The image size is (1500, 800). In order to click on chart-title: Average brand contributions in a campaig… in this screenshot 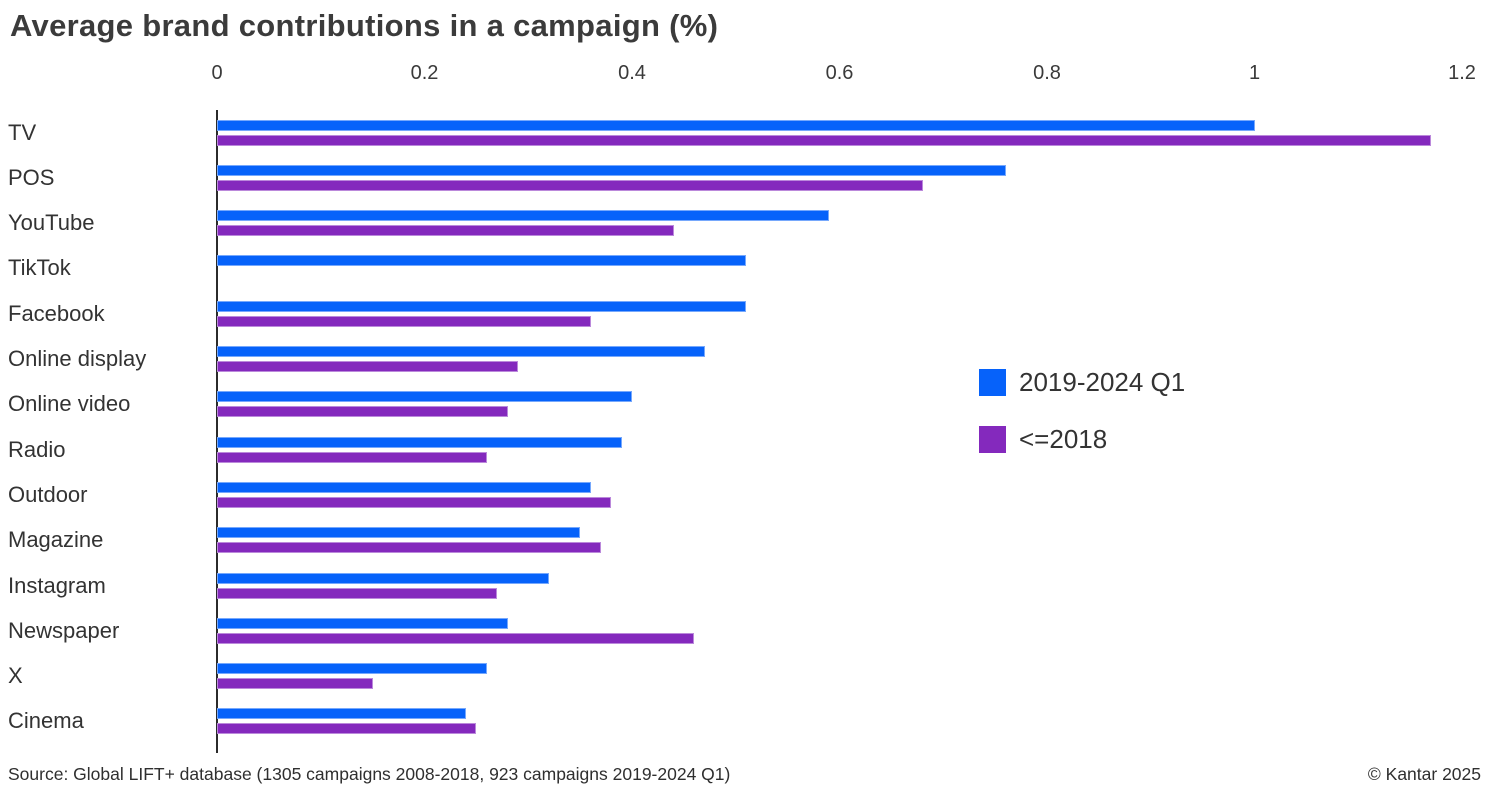, I will do `click(364, 25)`.